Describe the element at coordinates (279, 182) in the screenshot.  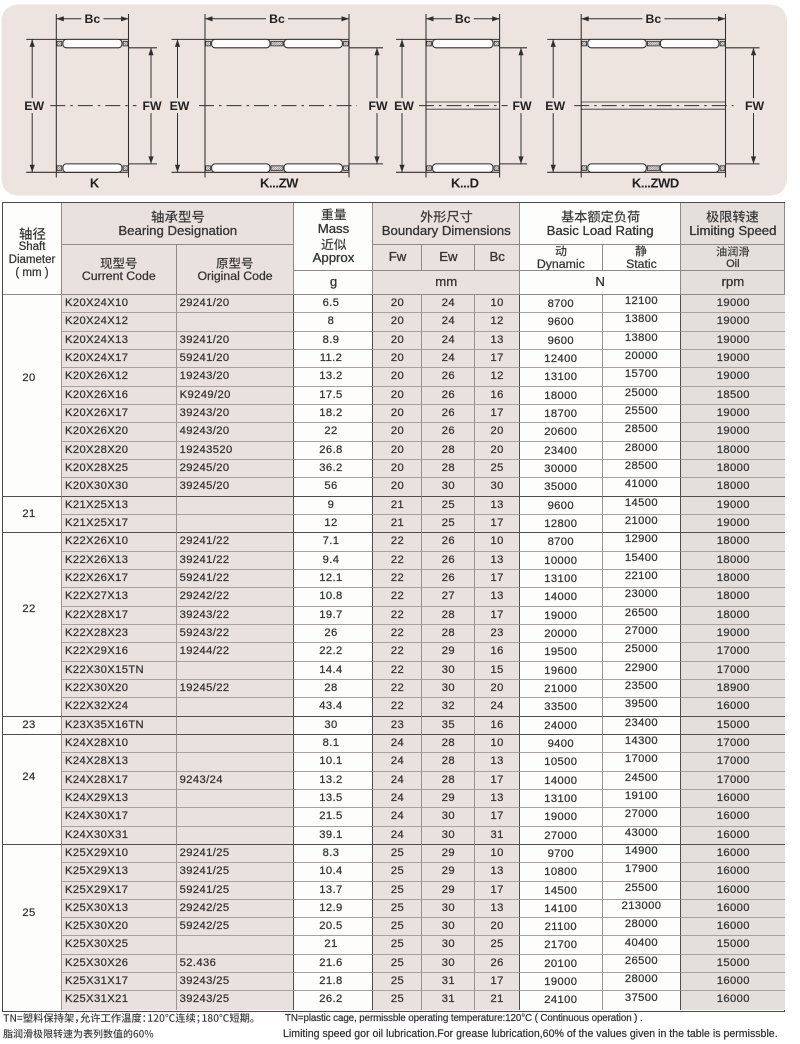
I see `svg-text: K...ZW` at that location.